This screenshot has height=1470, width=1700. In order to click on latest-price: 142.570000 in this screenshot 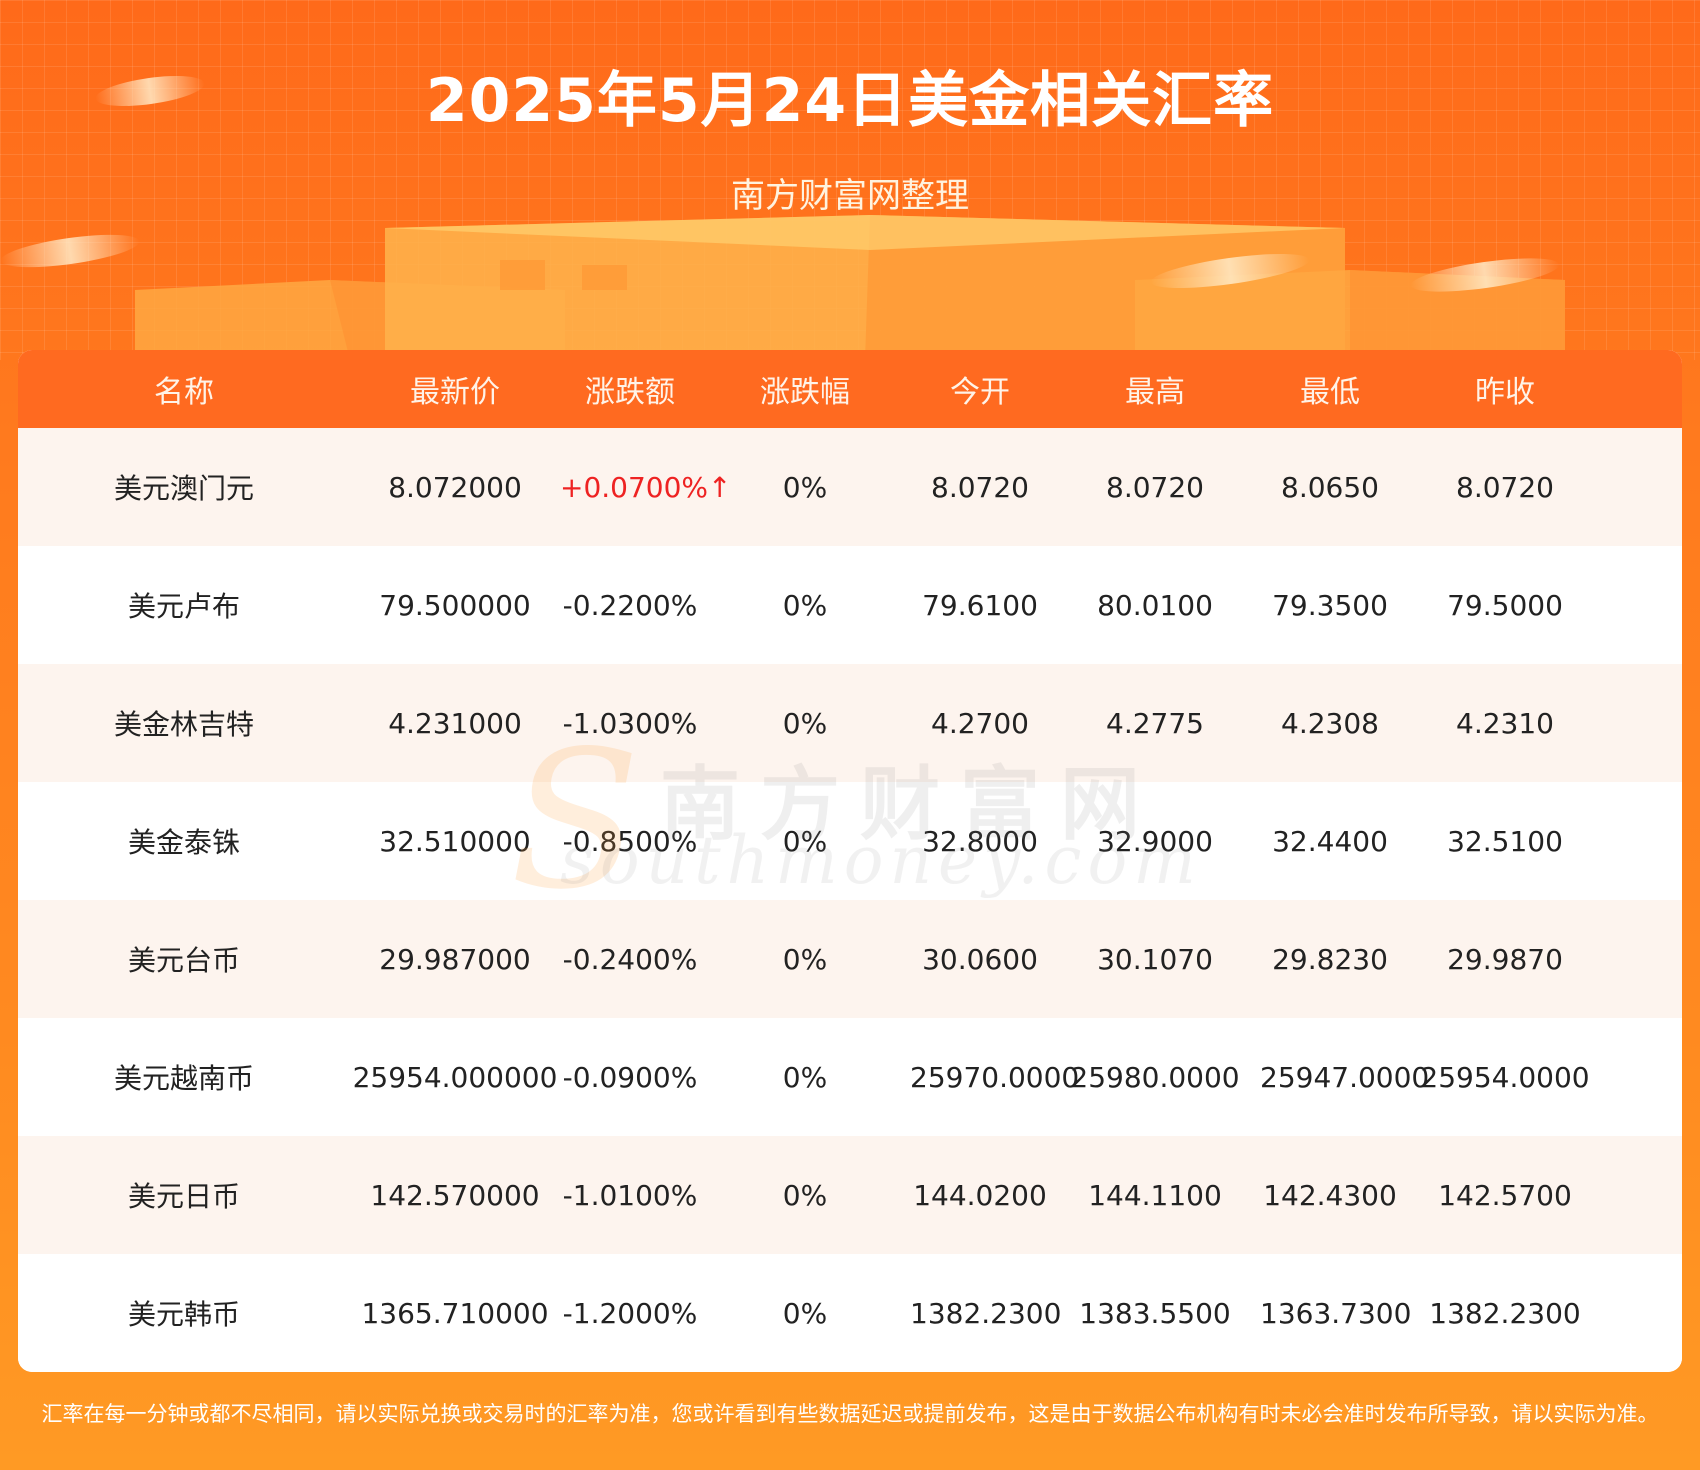, I will do `click(455, 1195)`.